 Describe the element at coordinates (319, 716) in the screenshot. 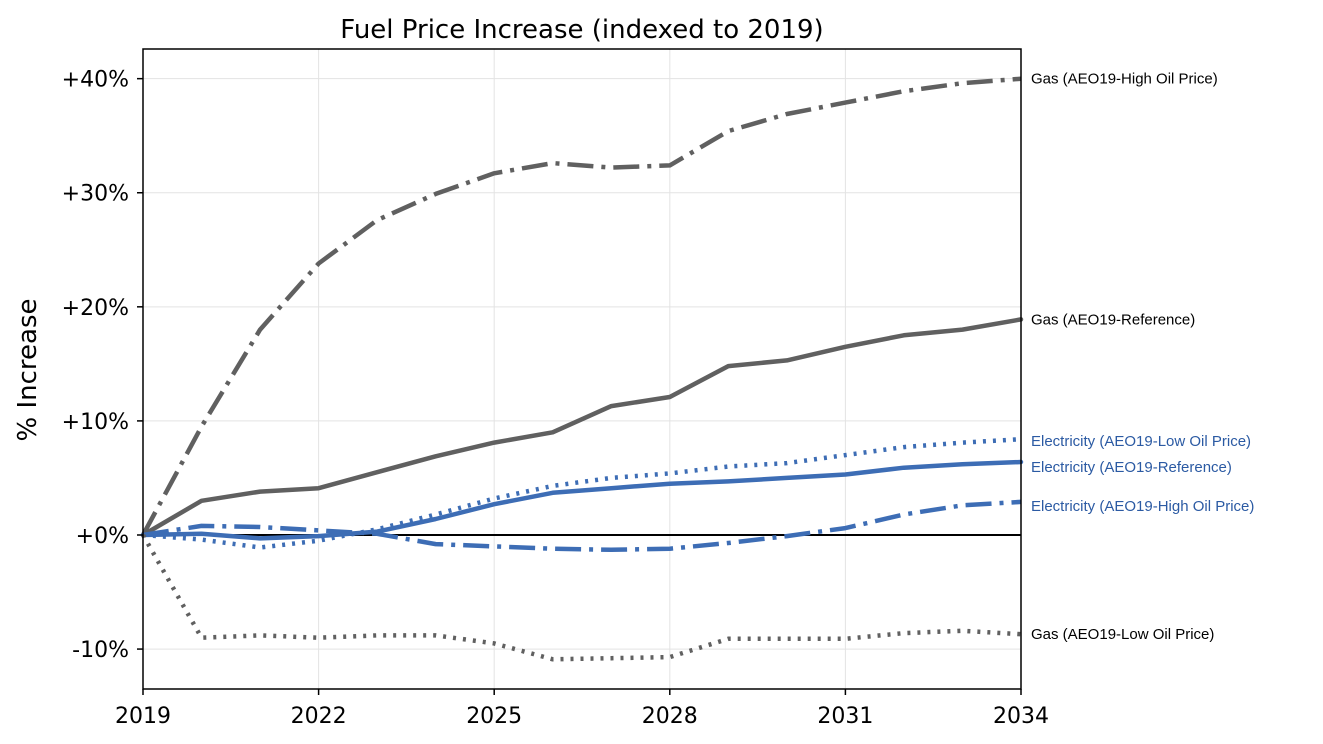

I see `x-tick-label-1: 2022` at that location.